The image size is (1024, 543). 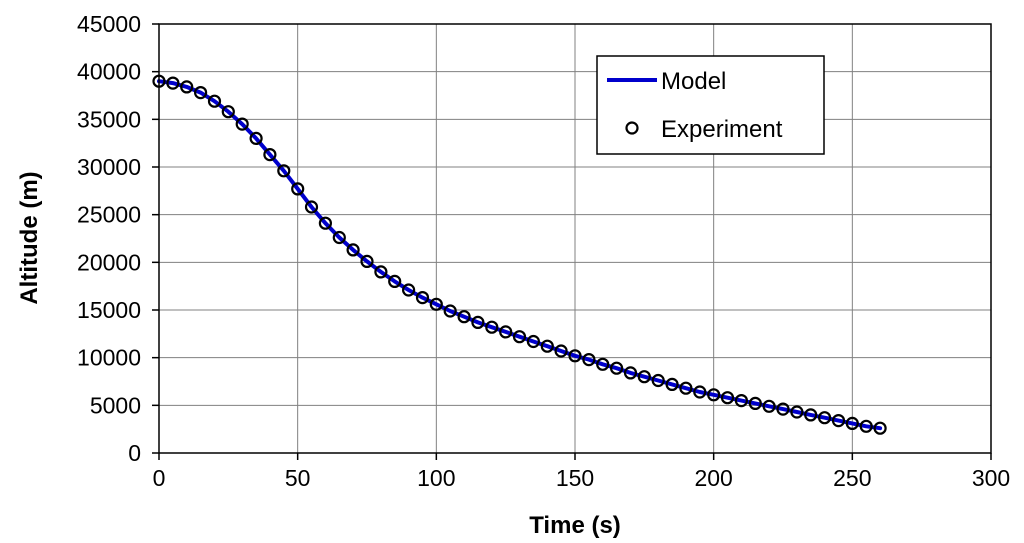 What do you see at coordinates (109, 215) in the screenshot?
I see `y-tick-label: 25000` at bounding box center [109, 215].